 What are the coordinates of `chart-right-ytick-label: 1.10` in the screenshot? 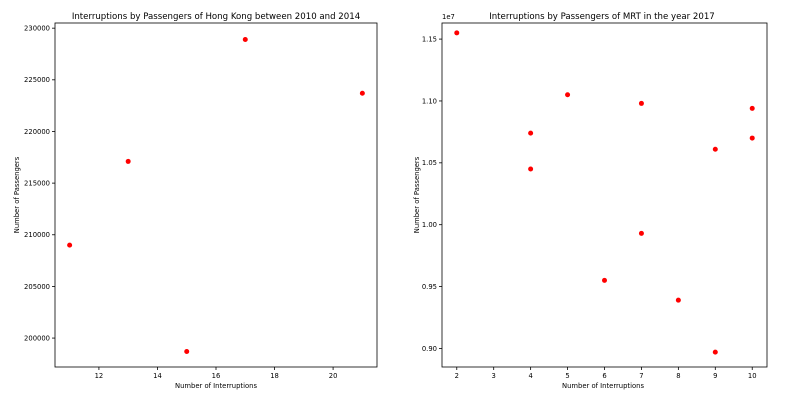 It's located at (429, 101).